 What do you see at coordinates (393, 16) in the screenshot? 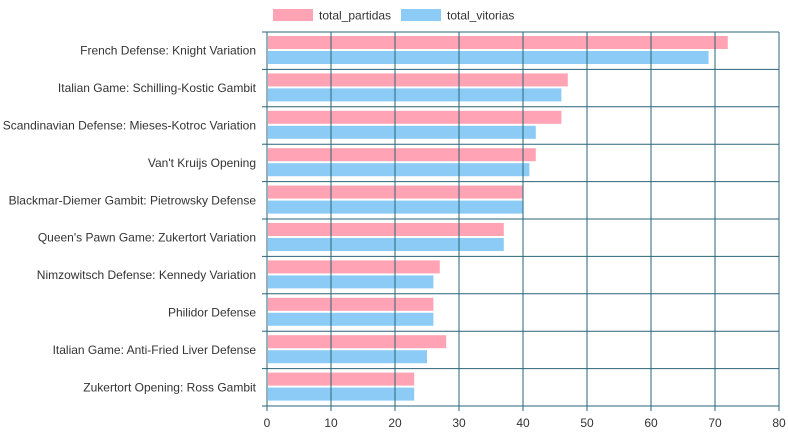
I see `legend: total_partidas total_vitorias` at bounding box center [393, 16].